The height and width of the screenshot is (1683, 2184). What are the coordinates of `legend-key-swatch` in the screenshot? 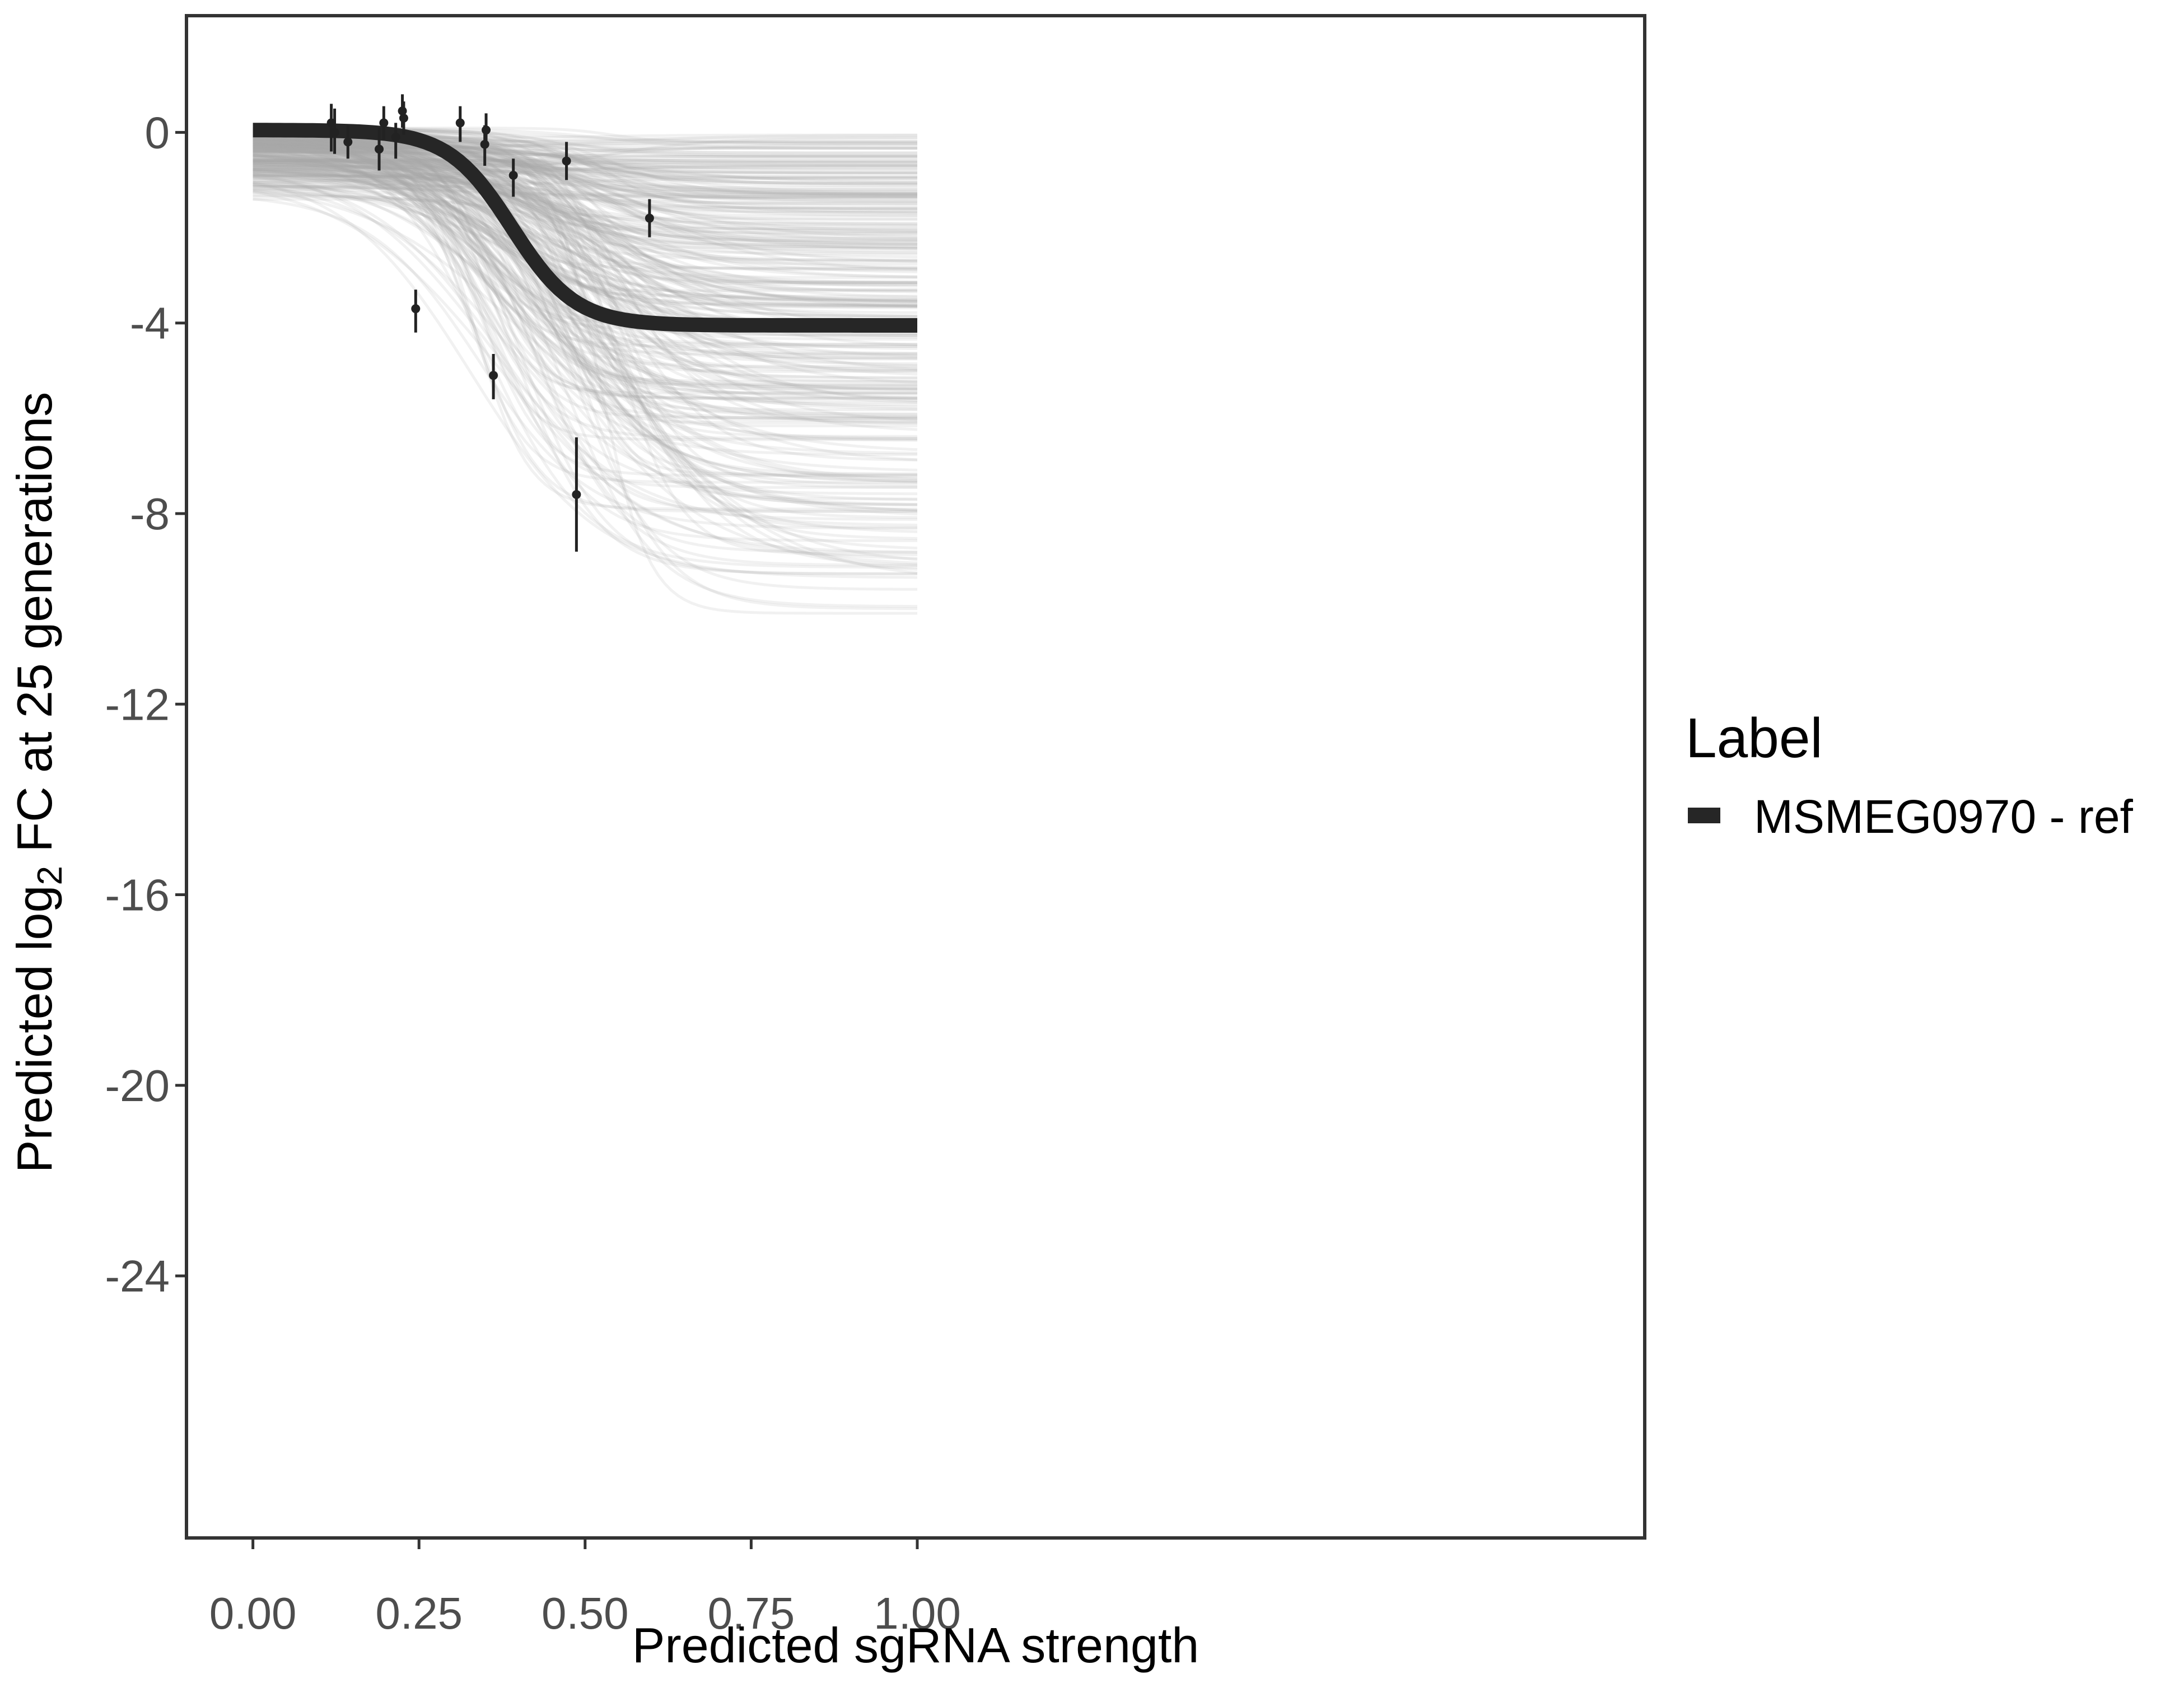 It's located at (1704, 816).